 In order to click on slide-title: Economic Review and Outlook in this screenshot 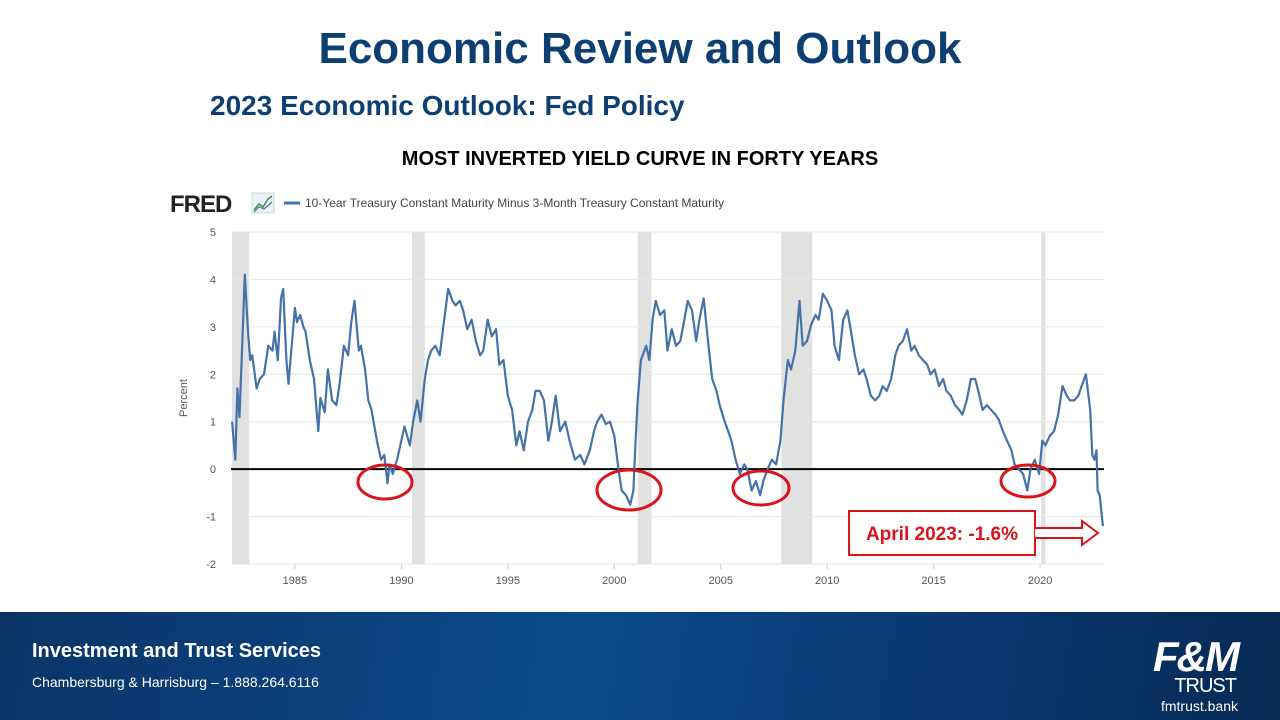, I will do `click(640, 48)`.